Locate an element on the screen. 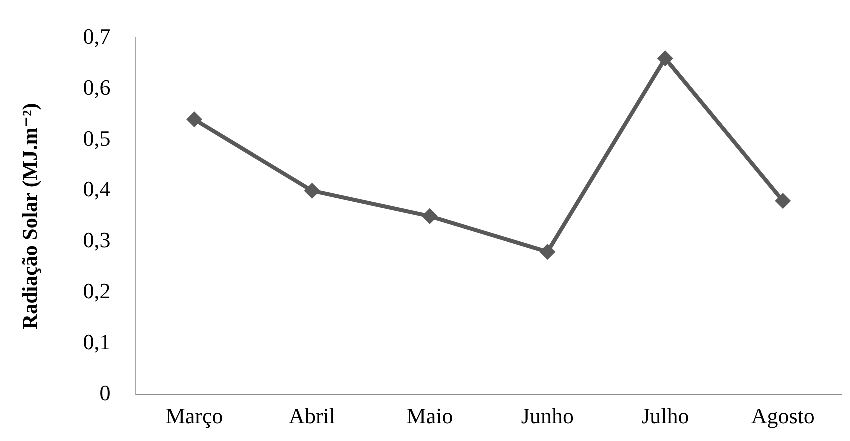 This screenshot has width=850, height=441. y-tick-label: 0,4 is located at coordinates (97, 189).